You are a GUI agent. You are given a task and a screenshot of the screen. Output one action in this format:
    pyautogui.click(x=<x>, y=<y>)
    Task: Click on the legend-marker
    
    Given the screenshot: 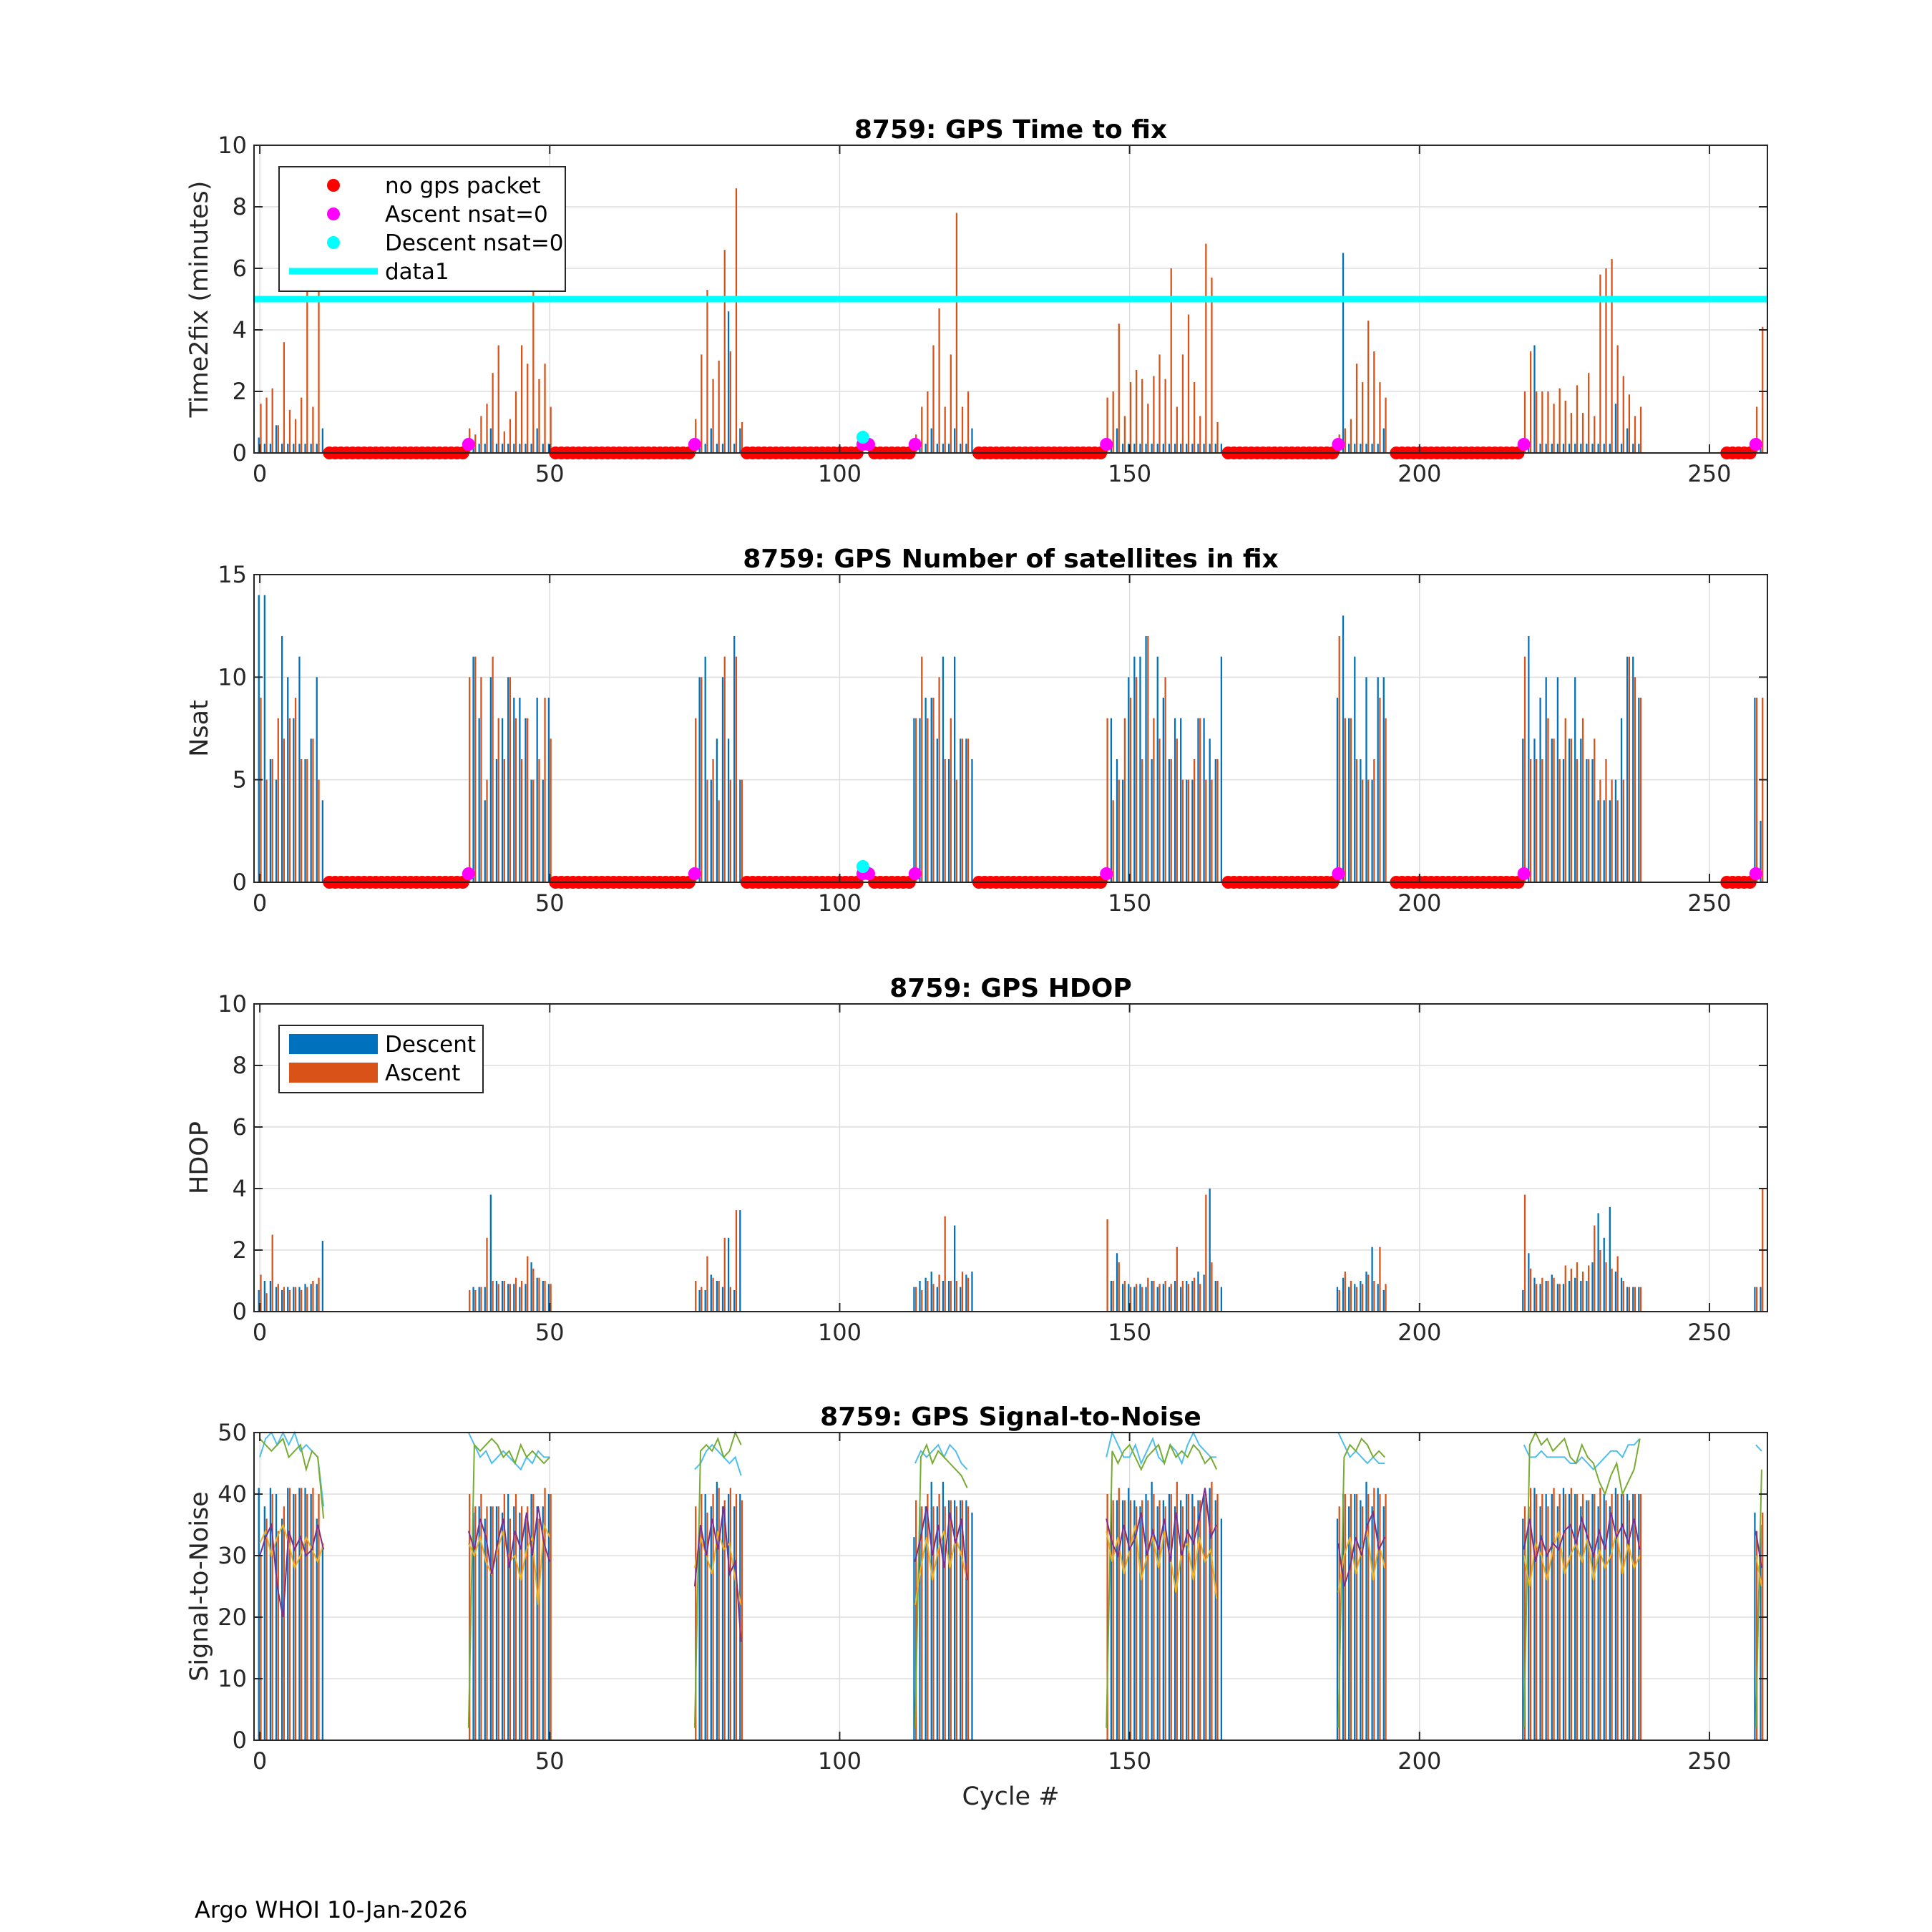 What is the action you would take?
    pyautogui.click(x=333, y=214)
    